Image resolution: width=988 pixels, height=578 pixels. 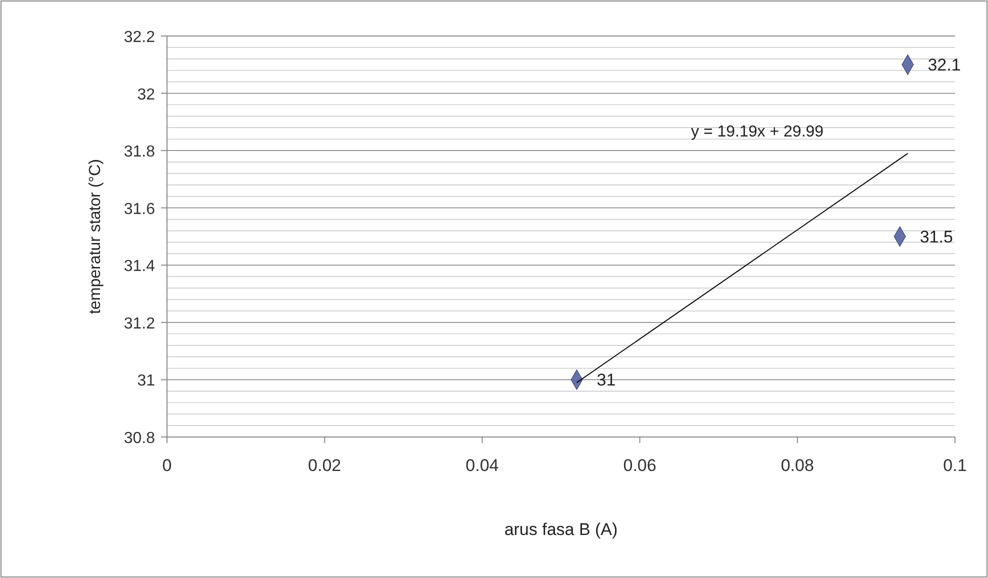 I want to click on y-tick-label: 31.6, so click(x=140, y=209).